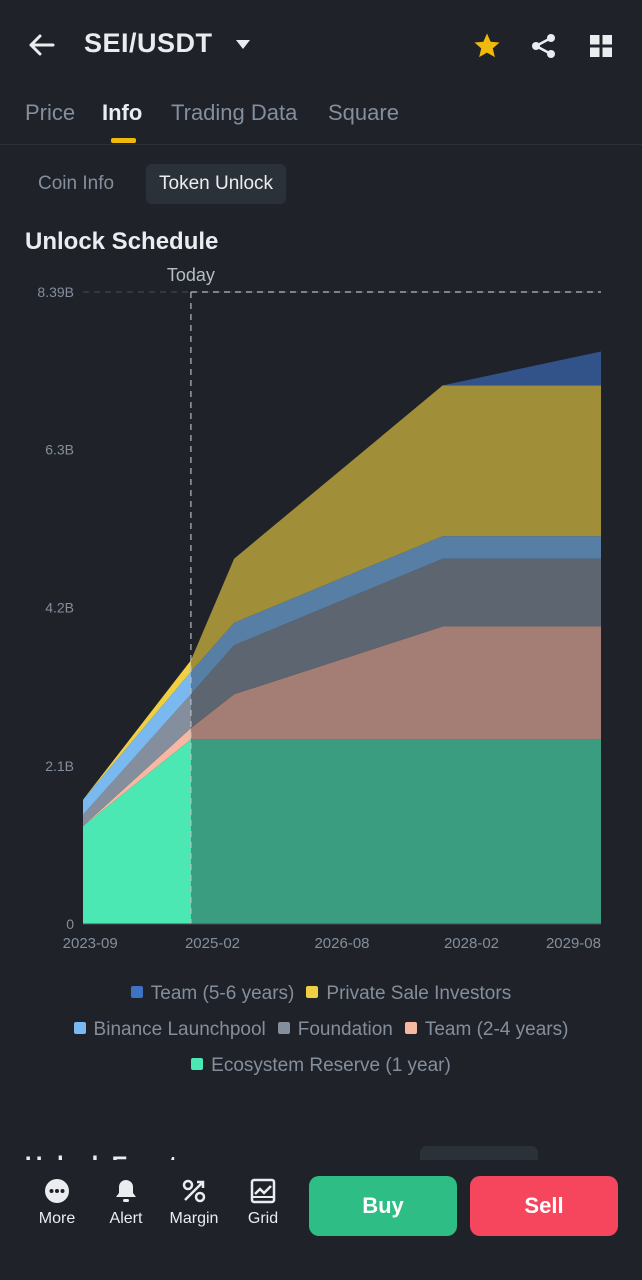 This screenshot has width=642, height=1280. What do you see at coordinates (123, 140) in the screenshot?
I see `active-tab-indicator` at bounding box center [123, 140].